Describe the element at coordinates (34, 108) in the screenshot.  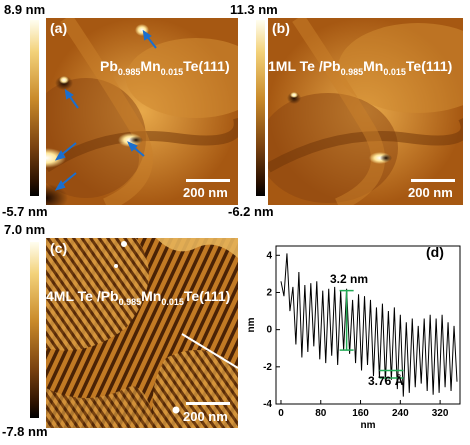
I see `colorbar-a` at that location.